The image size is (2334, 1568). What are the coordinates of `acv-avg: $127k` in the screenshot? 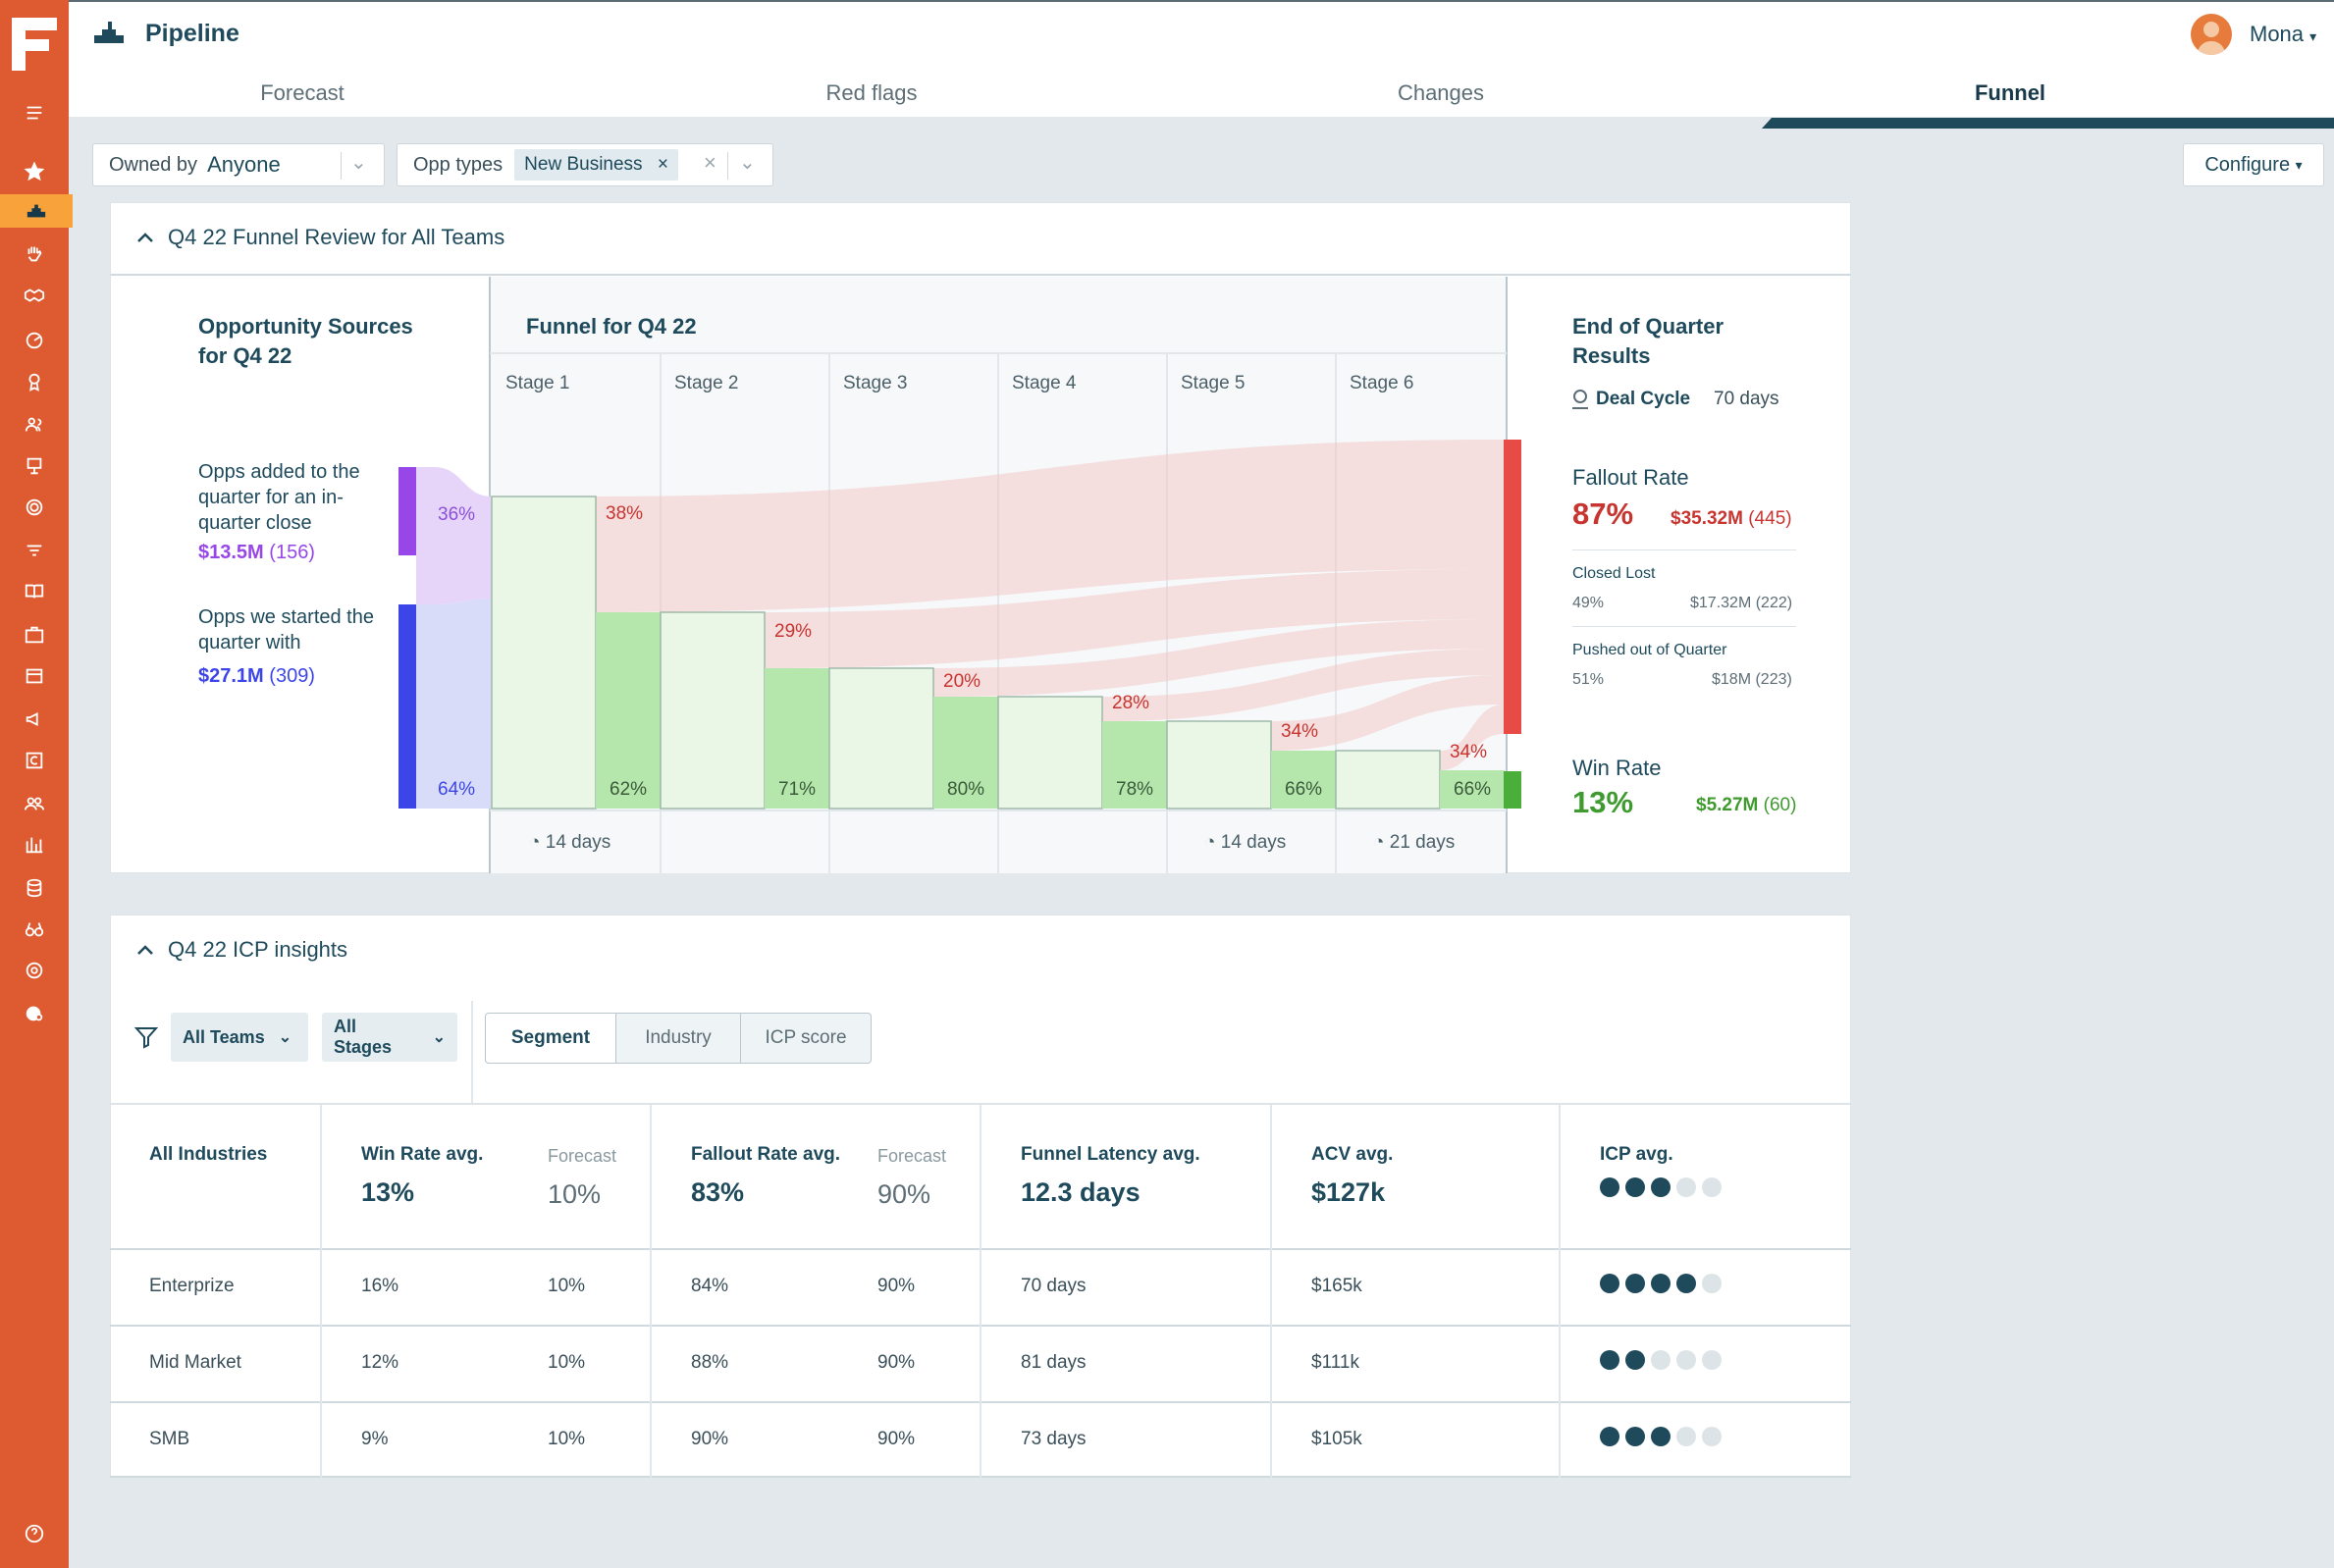 It's located at (1348, 1192).